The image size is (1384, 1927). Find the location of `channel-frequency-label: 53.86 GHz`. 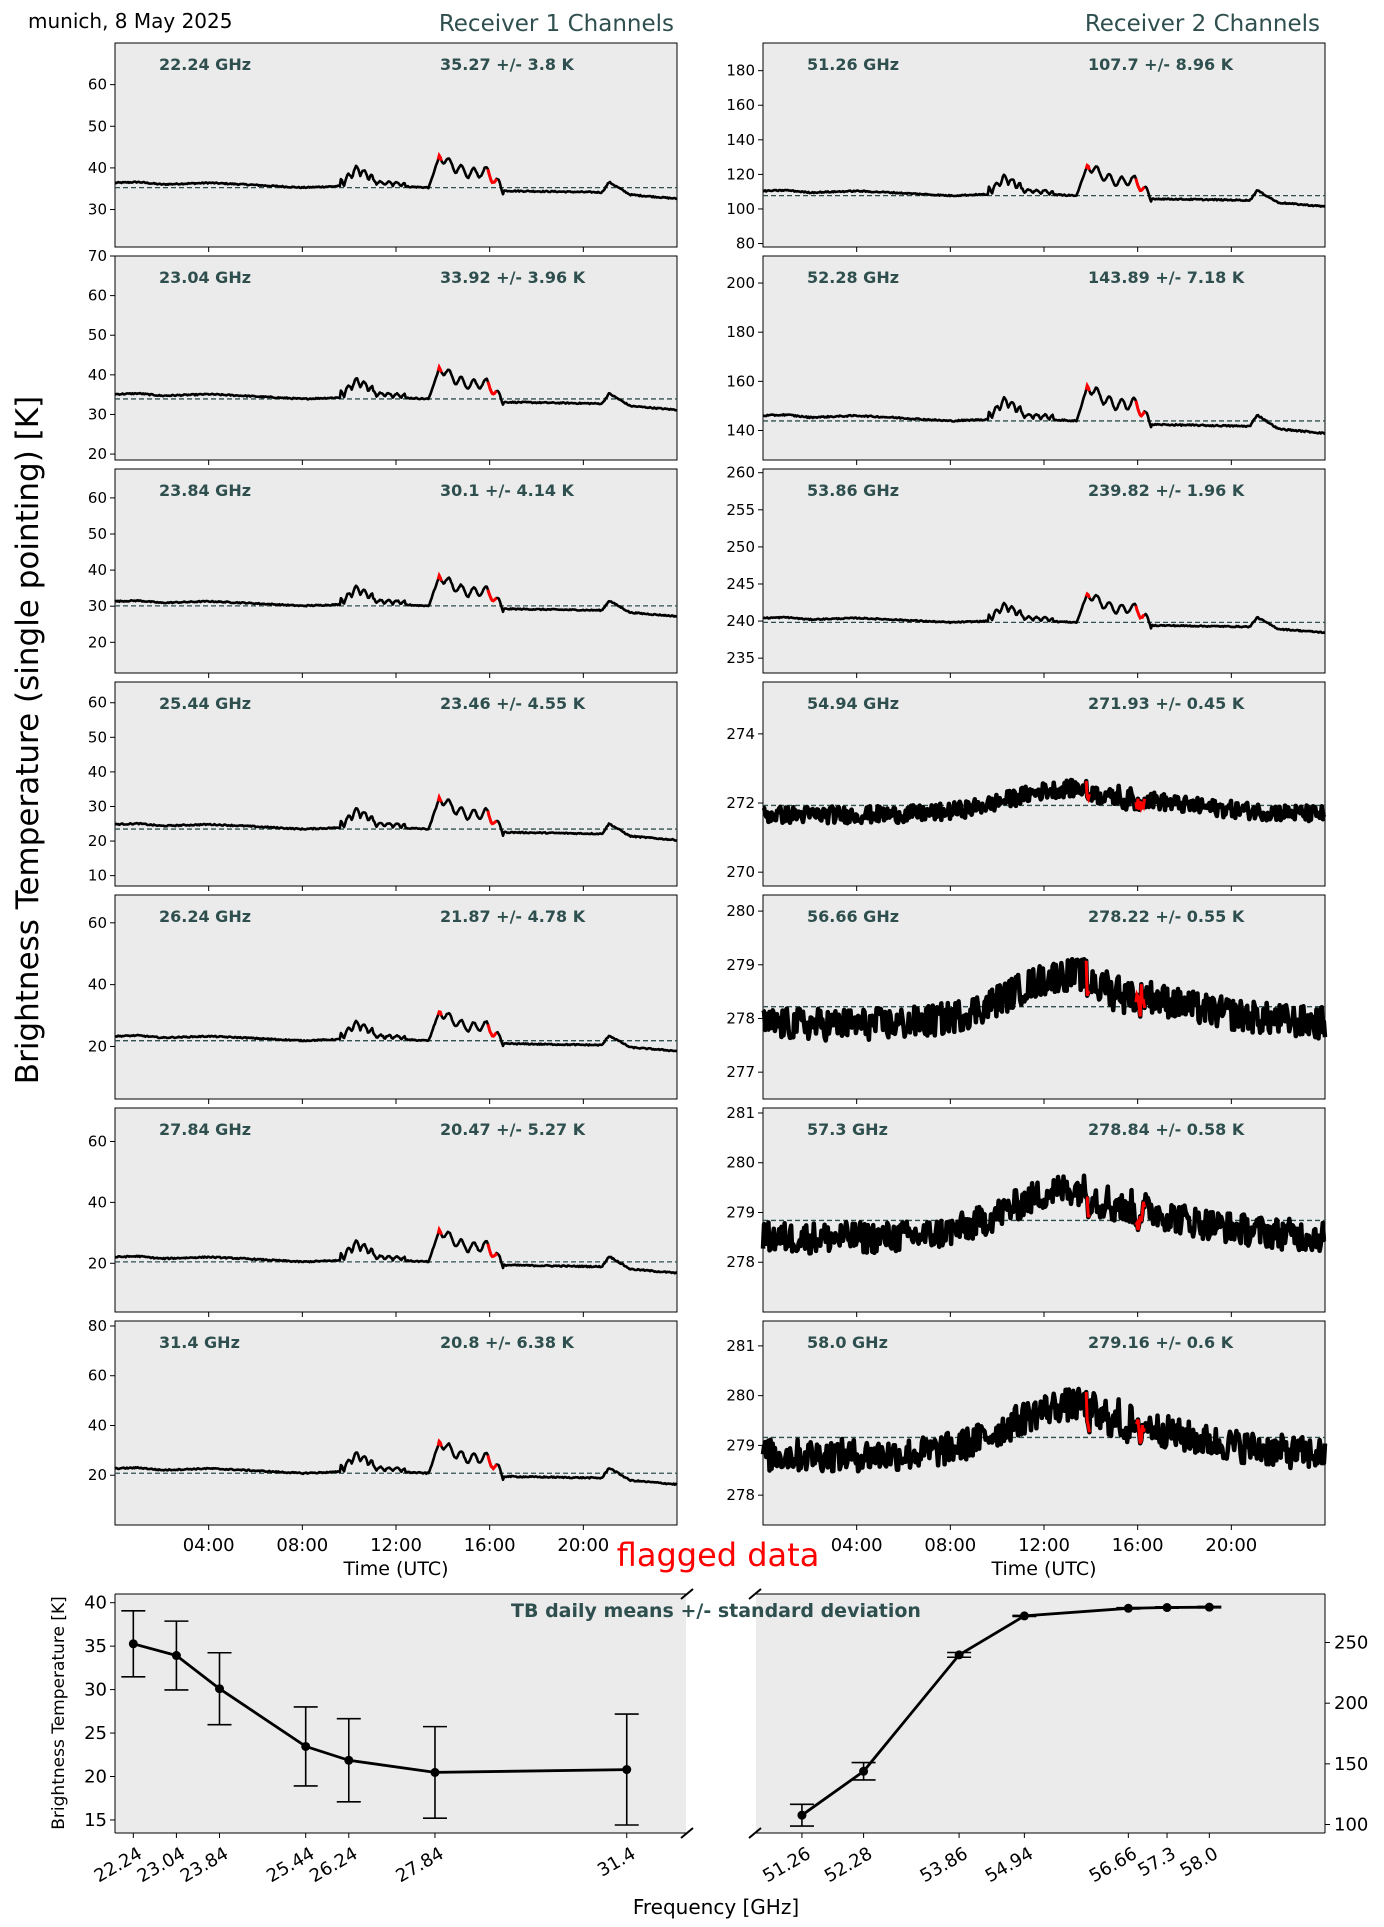

channel-frequency-label: 53.86 GHz is located at coordinates (853, 490).